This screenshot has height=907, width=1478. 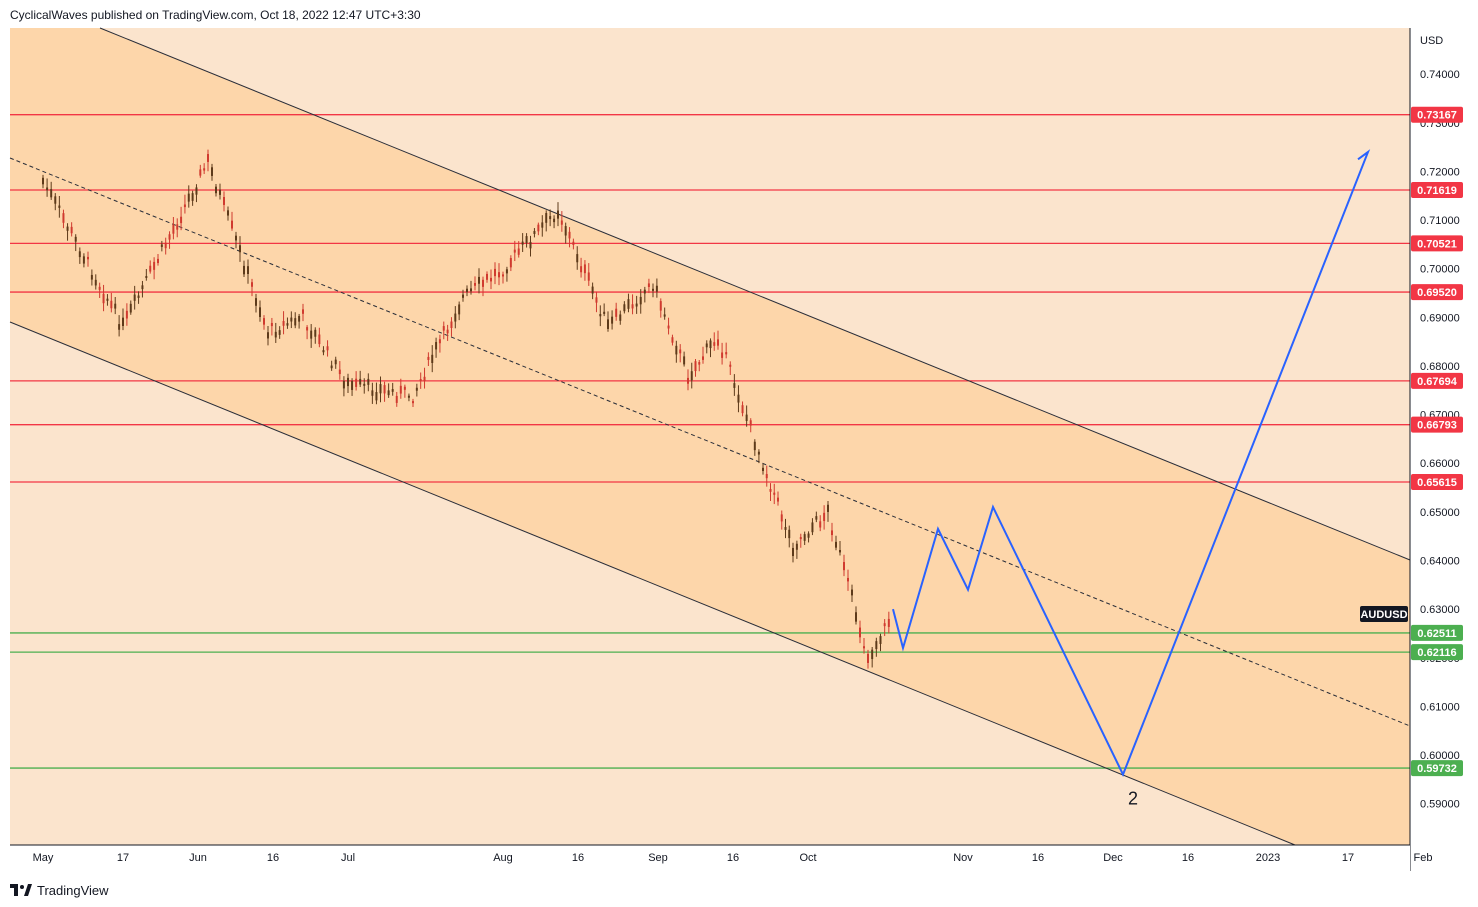 What do you see at coordinates (348, 858) in the screenshot?
I see `time-tick-label: Jul` at bounding box center [348, 858].